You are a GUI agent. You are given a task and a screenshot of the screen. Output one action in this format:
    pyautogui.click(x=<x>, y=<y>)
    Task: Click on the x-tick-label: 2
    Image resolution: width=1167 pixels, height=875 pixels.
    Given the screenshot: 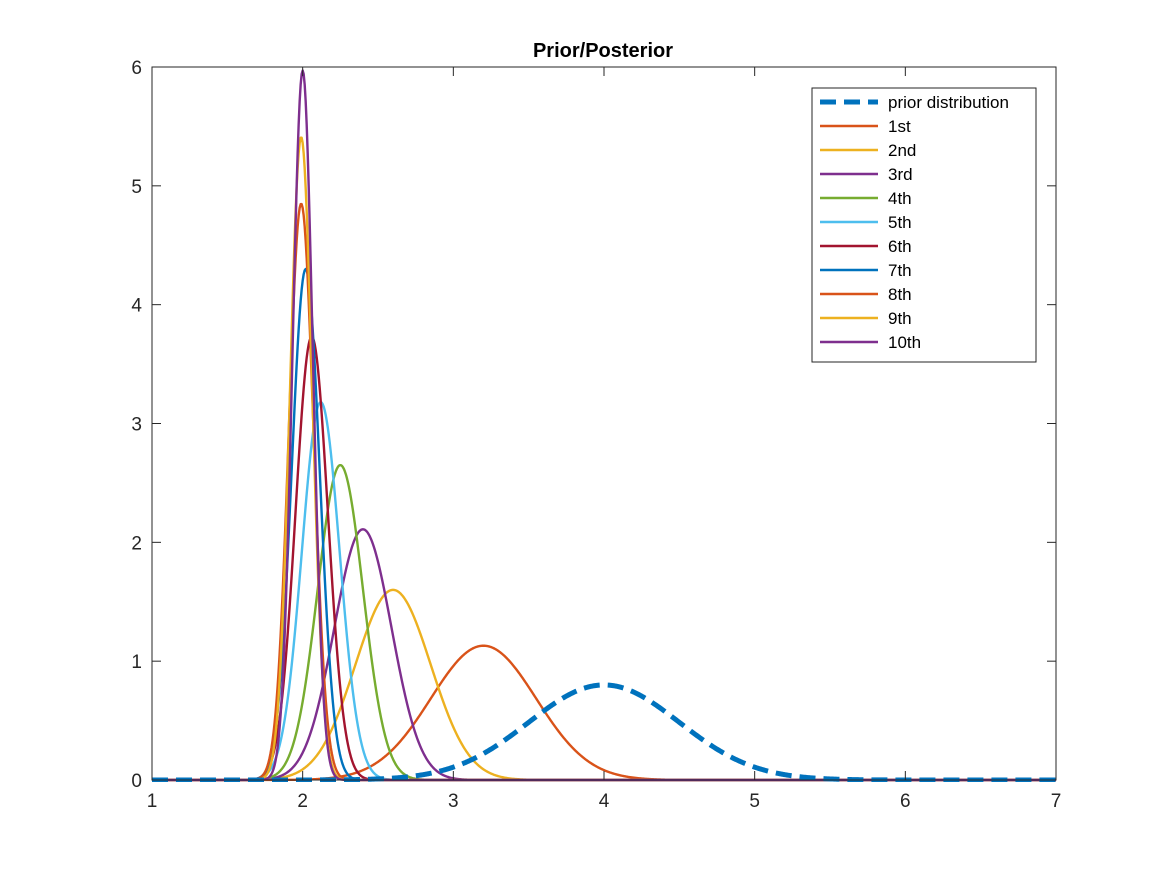 What is the action you would take?
    pyautogui.click(x=302, y=801)
    